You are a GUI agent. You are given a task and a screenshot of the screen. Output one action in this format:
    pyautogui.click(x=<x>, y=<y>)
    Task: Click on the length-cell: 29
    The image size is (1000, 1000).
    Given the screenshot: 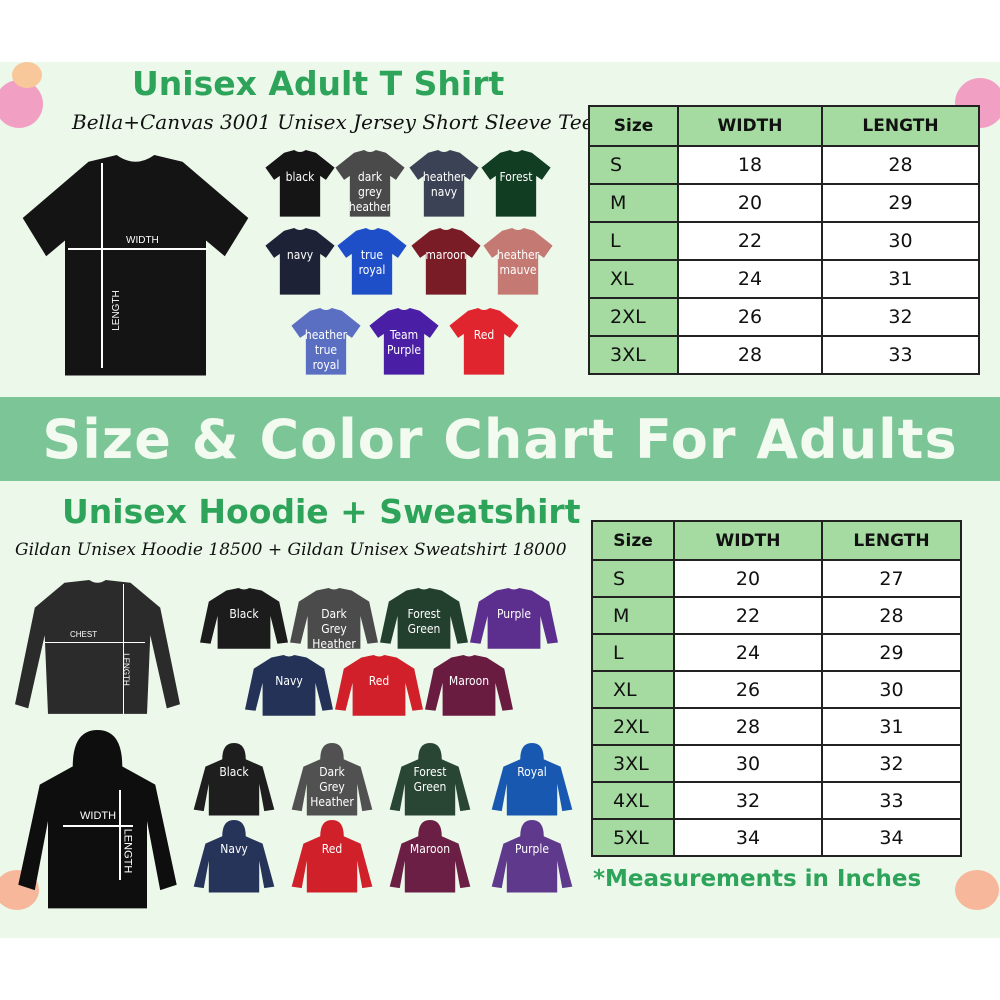 What is the action you would take?
    pyautogui.click(x=891, y=652)
    